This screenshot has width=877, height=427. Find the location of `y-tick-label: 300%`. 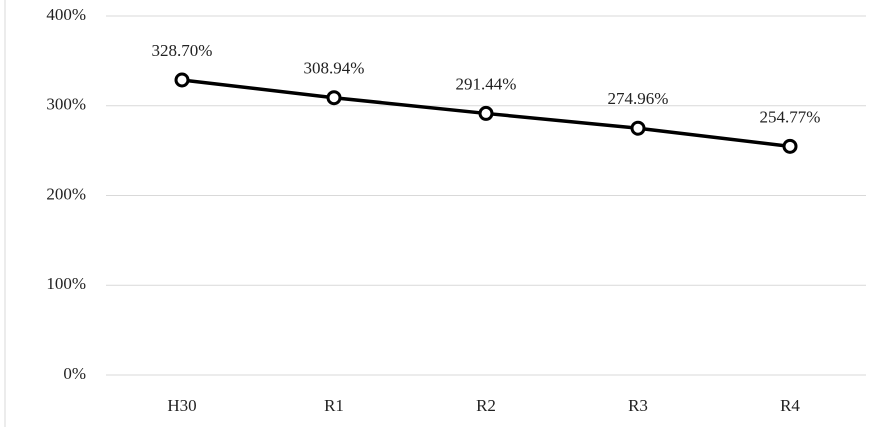

y-tick-label: 300% is located at coordinates (66, 104).